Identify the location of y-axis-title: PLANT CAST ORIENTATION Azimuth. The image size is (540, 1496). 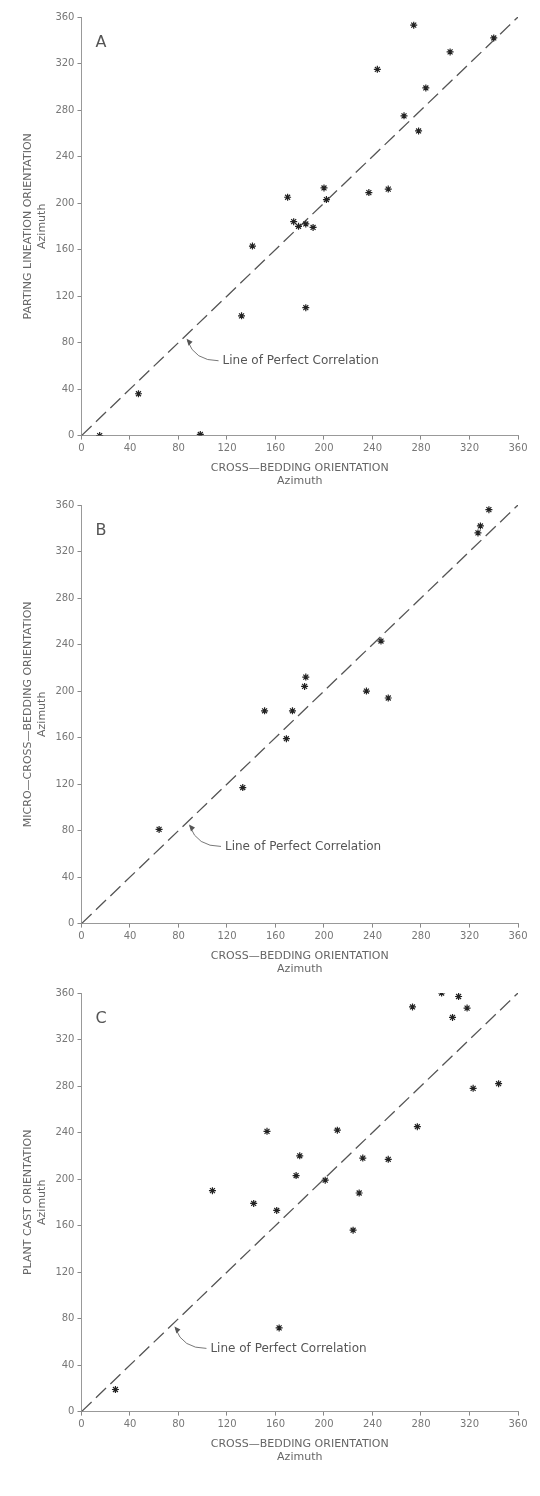
(34, 1202).